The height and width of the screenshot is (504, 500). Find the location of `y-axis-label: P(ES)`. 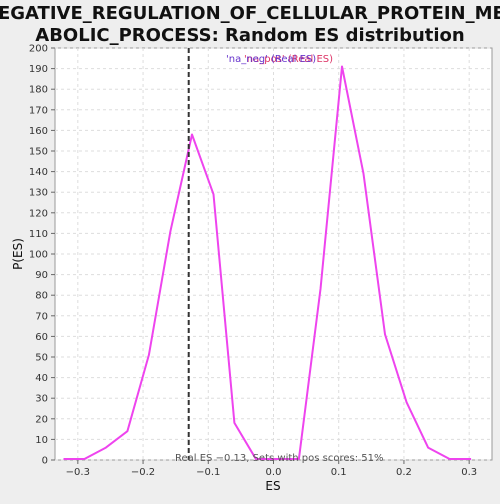

y-axis-label: P(ES) is located at coordinates (18, 254).